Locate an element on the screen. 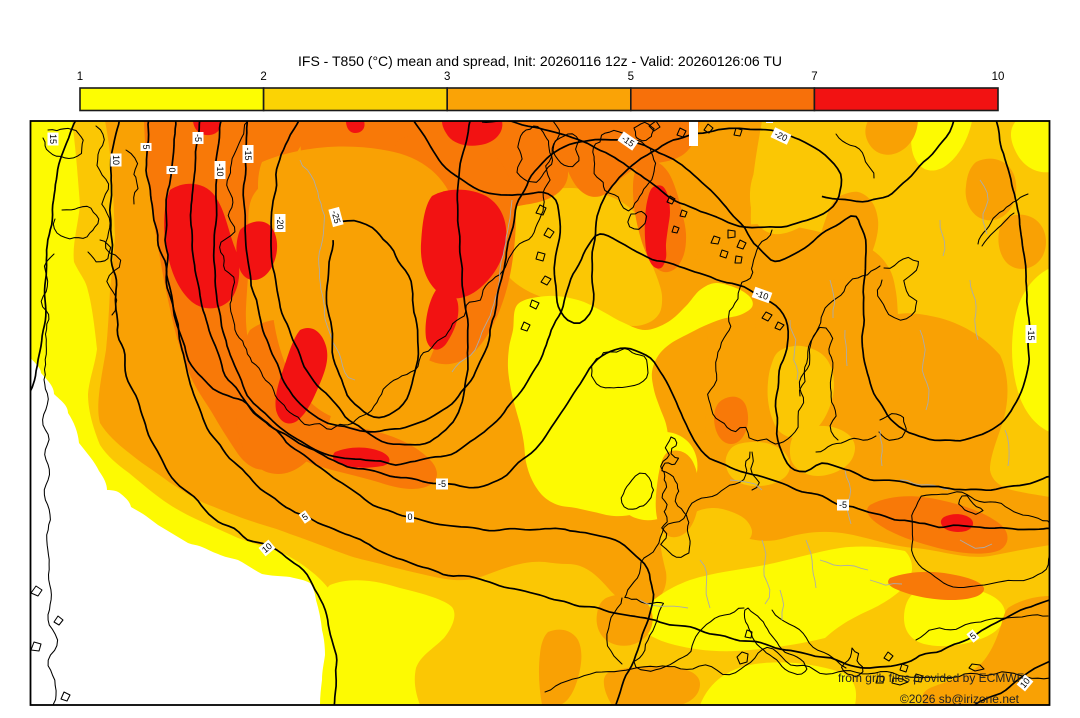 This screenshot has width=1080, height=718. svg-text: 15 is located at coordinates (53, 139).